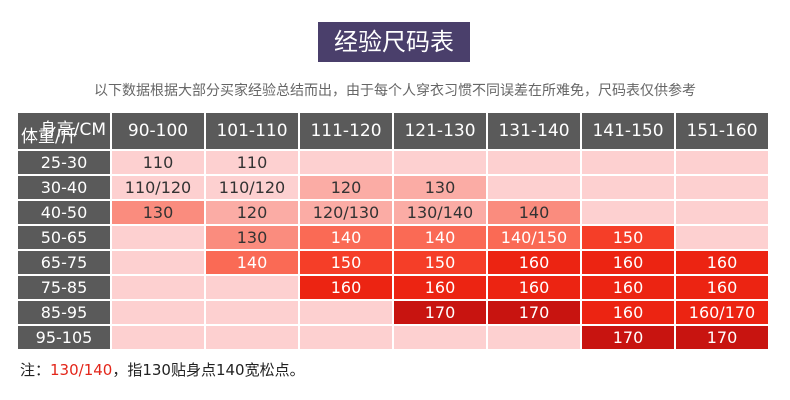 Image resolution: width=790 pixels, height=400 pixels. What do you see at coordinates (208, 370) in the screenshot?
I see `note-text: ，指130贴身点140宽松点。` at bounding box center [208, 370].